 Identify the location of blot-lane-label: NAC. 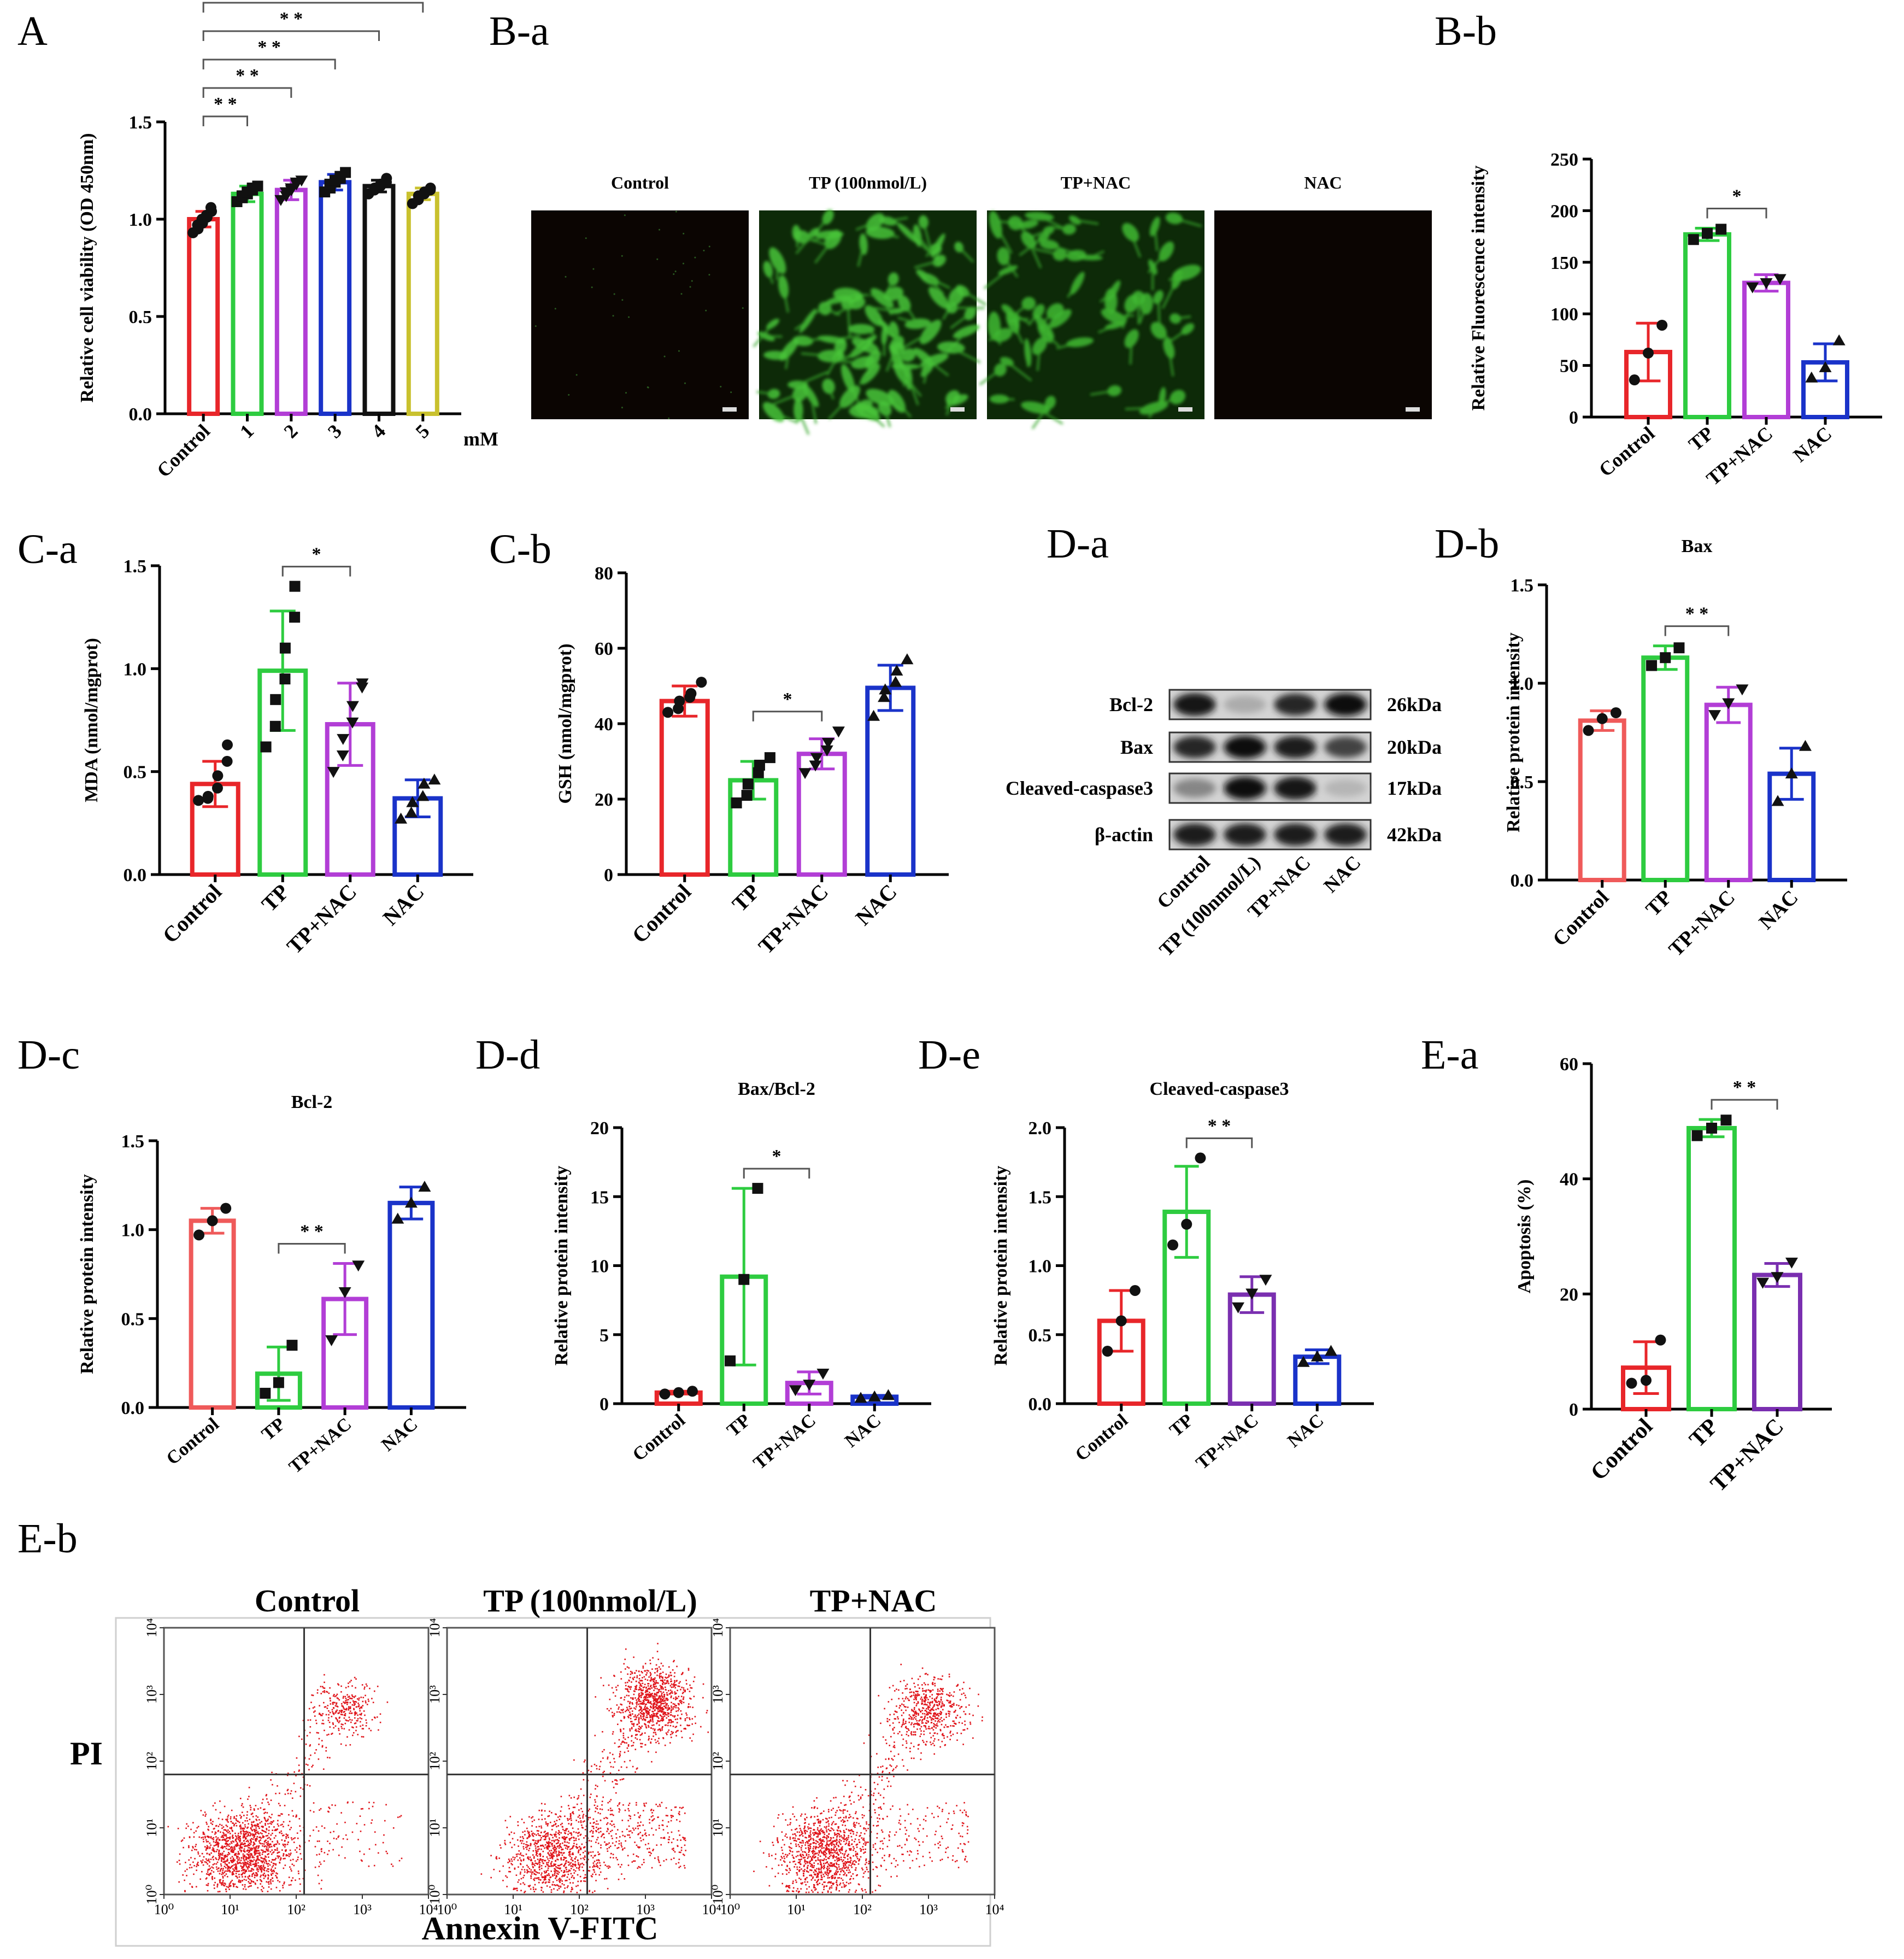
(1342, 873).